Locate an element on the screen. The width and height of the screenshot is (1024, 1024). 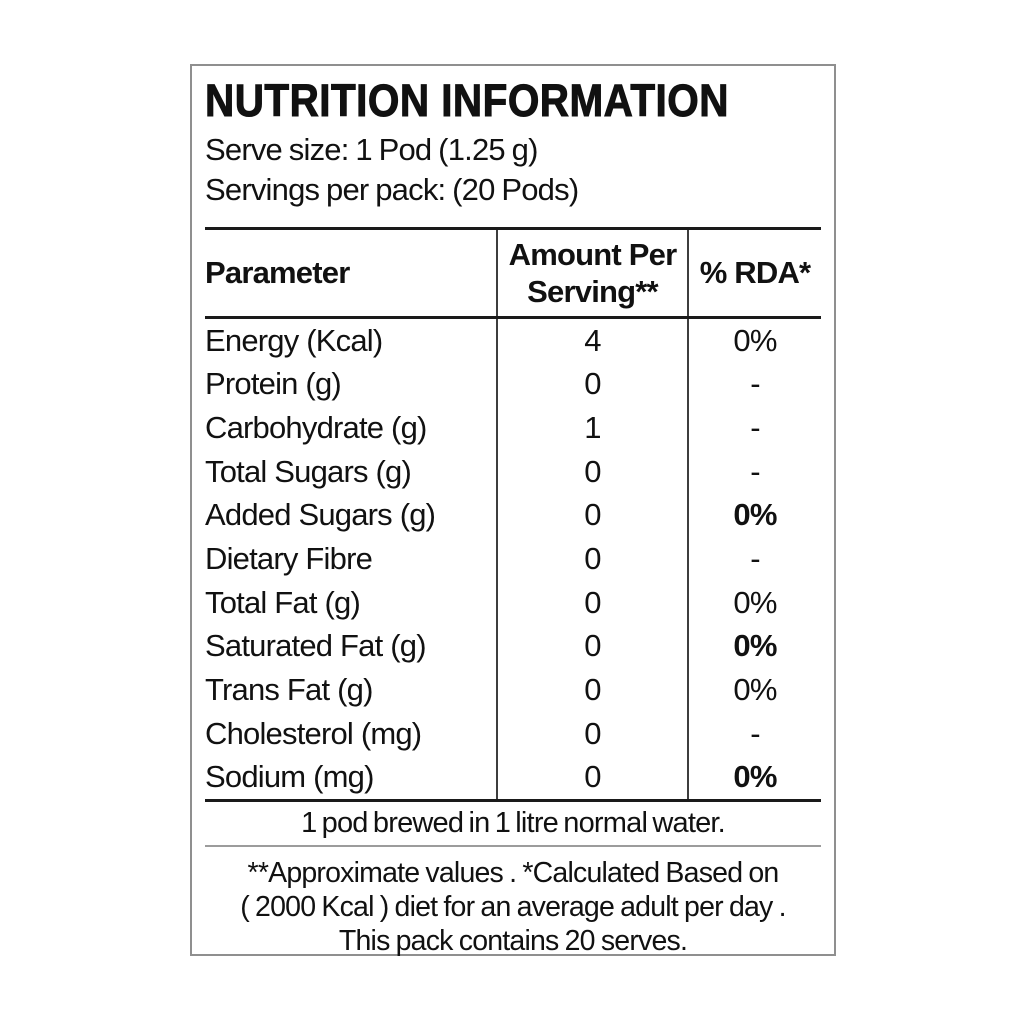
footnote-line: This pack contains 20 serves. is located at coordinates (513, 941).